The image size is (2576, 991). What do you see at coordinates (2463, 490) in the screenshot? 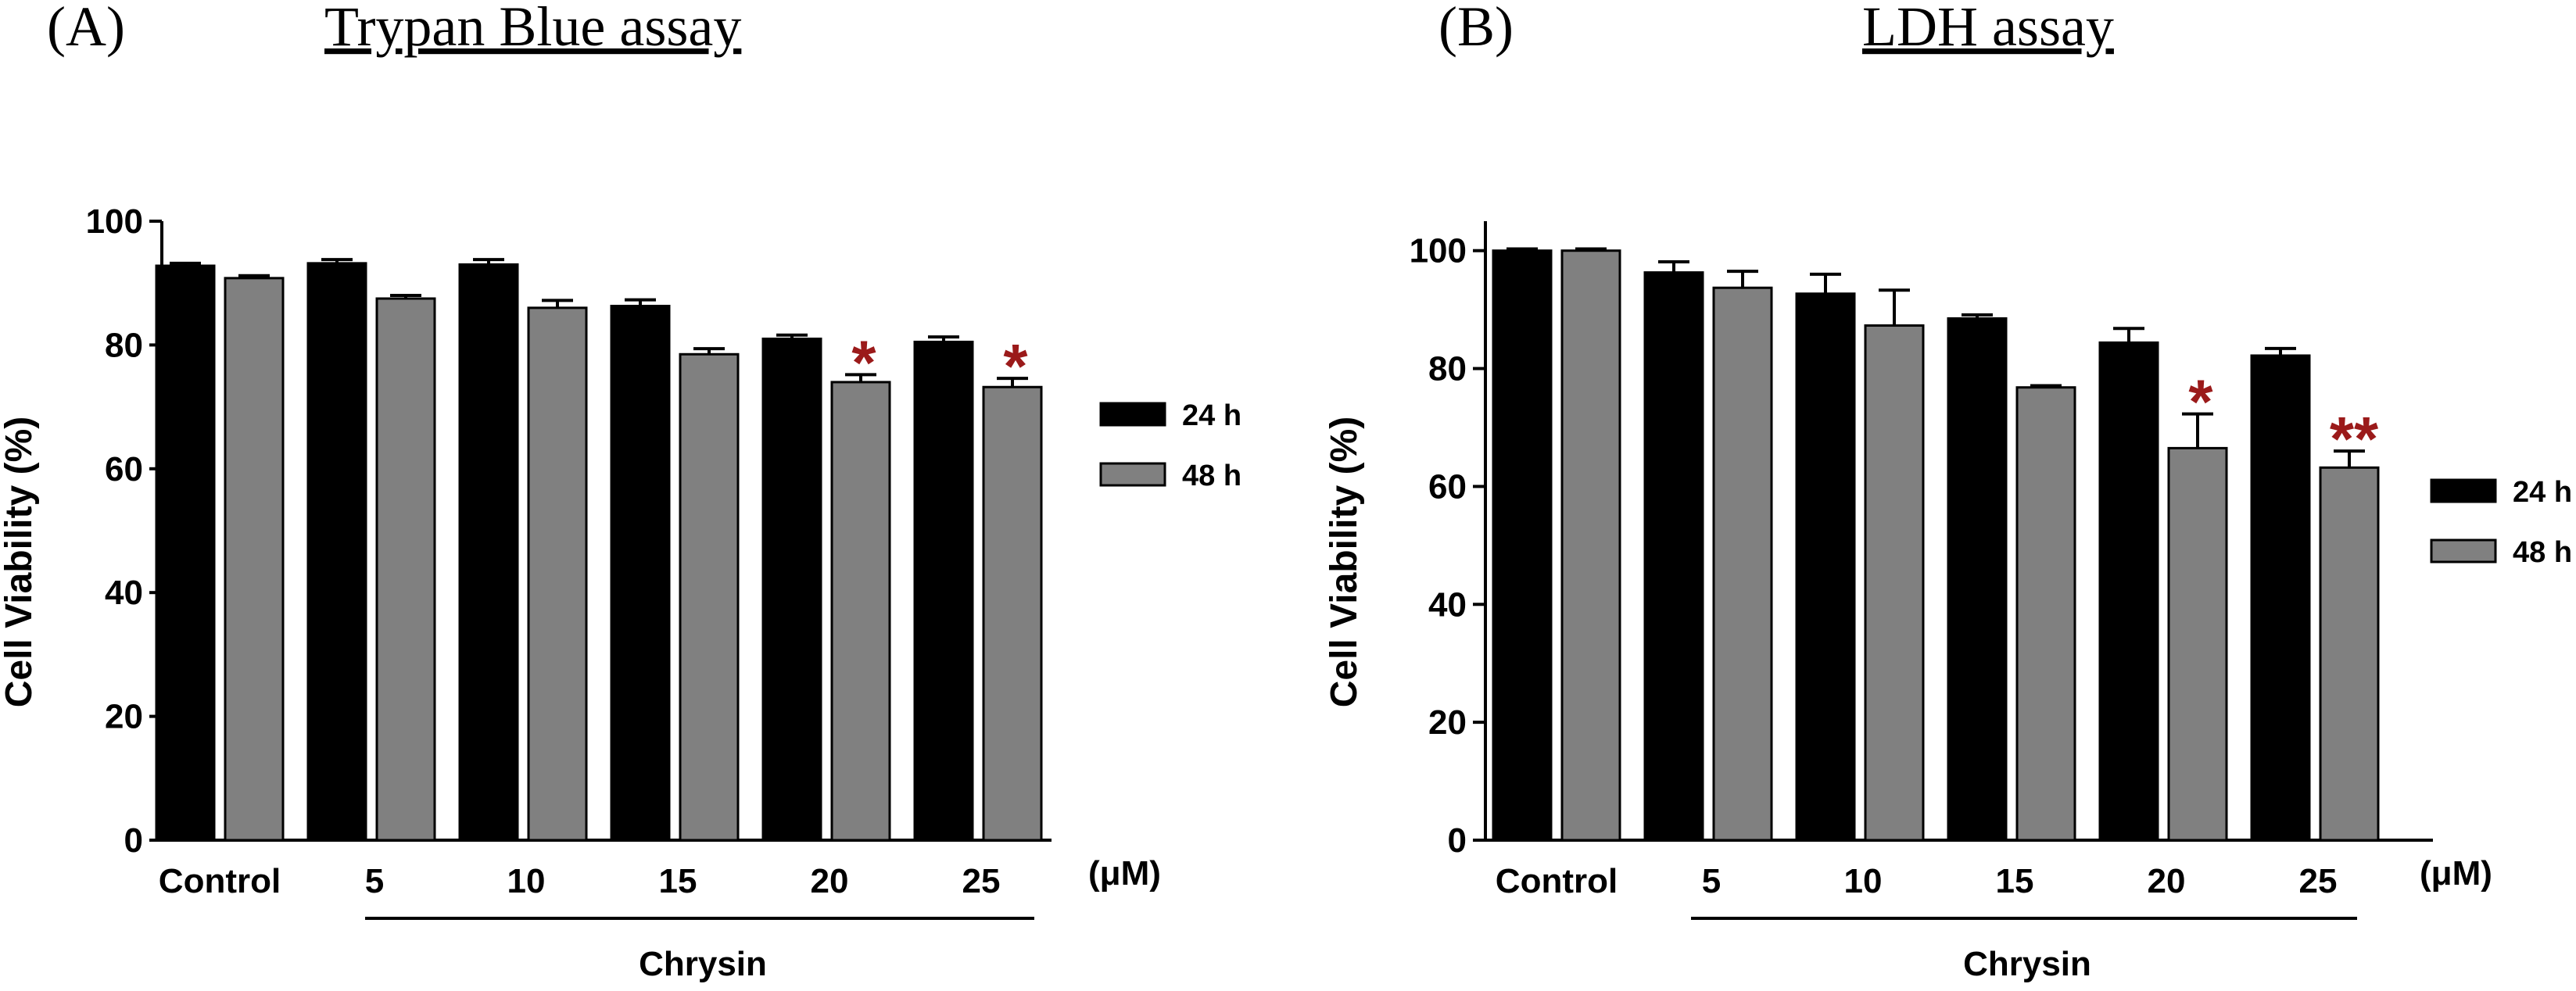
I see `panel-b-legend-swatch-24h` at bounding box center [2463, 490].